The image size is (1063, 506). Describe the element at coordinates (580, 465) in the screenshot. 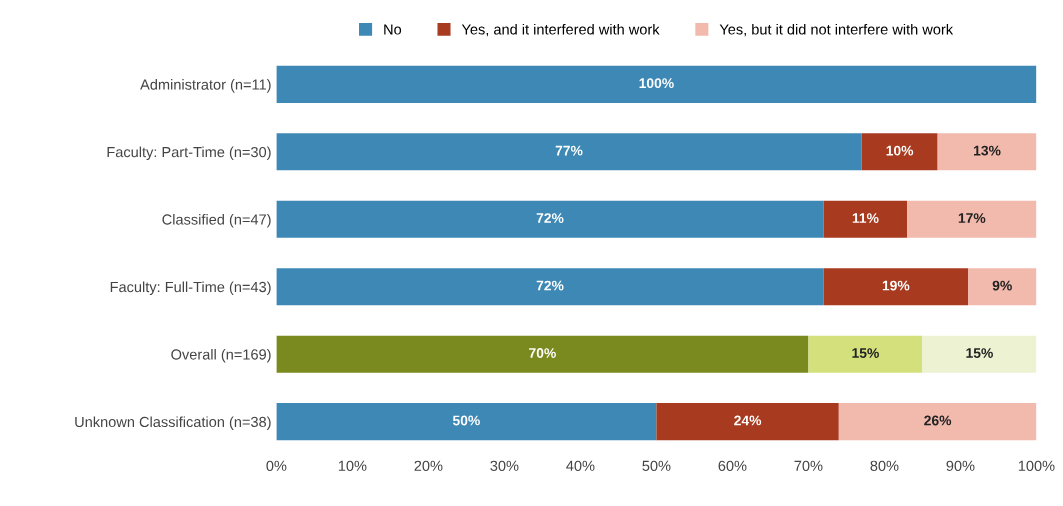

I see `x-tick-label: 40%` at that location.